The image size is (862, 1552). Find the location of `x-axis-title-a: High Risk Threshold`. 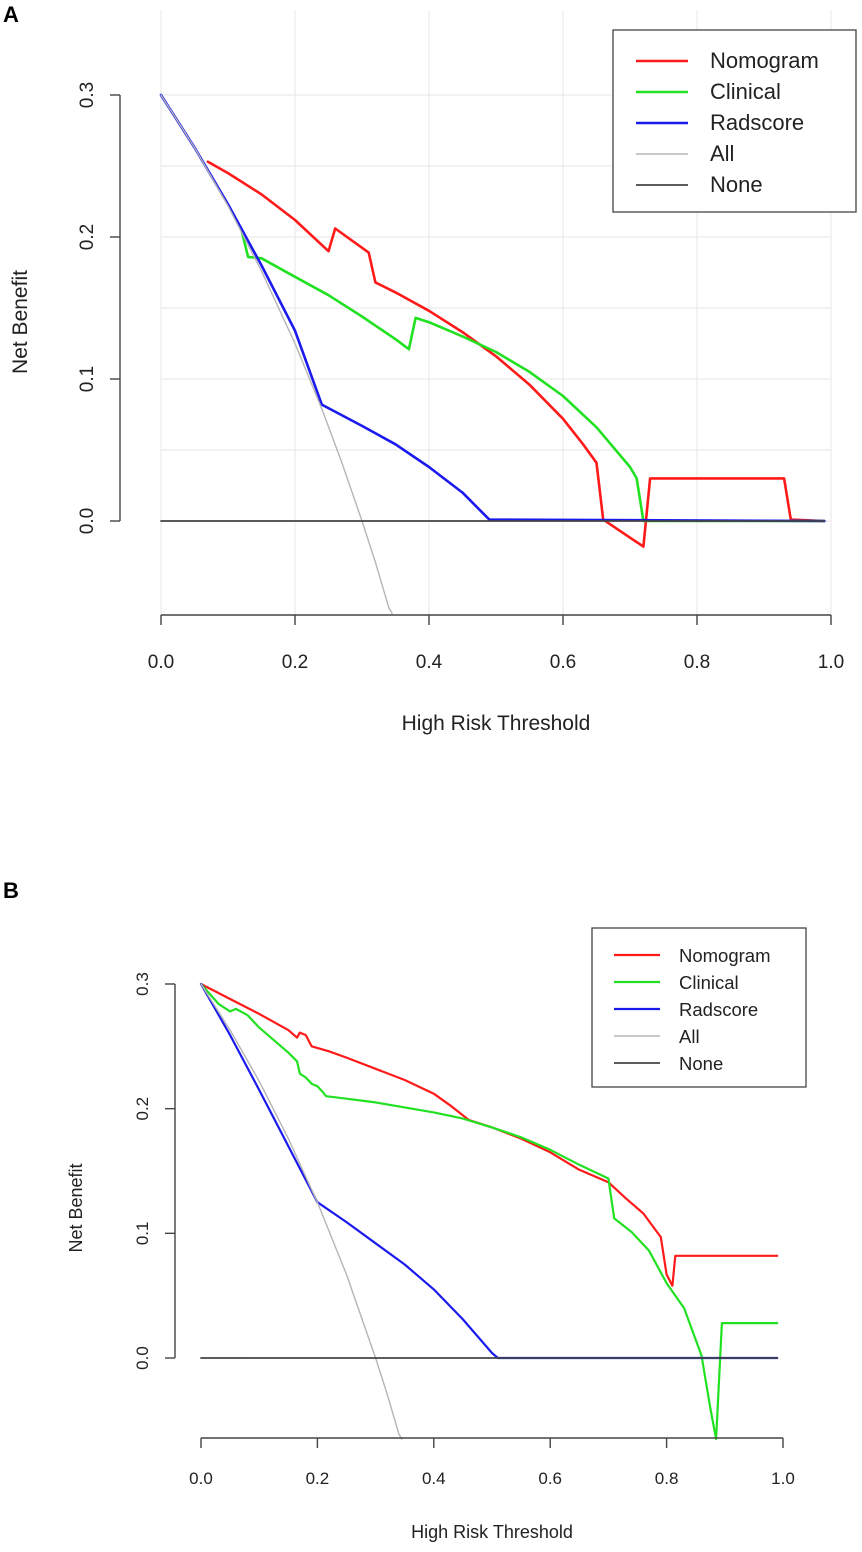

x-axis-title-a: High Risk Threshold is located at coordinates (496, 723).